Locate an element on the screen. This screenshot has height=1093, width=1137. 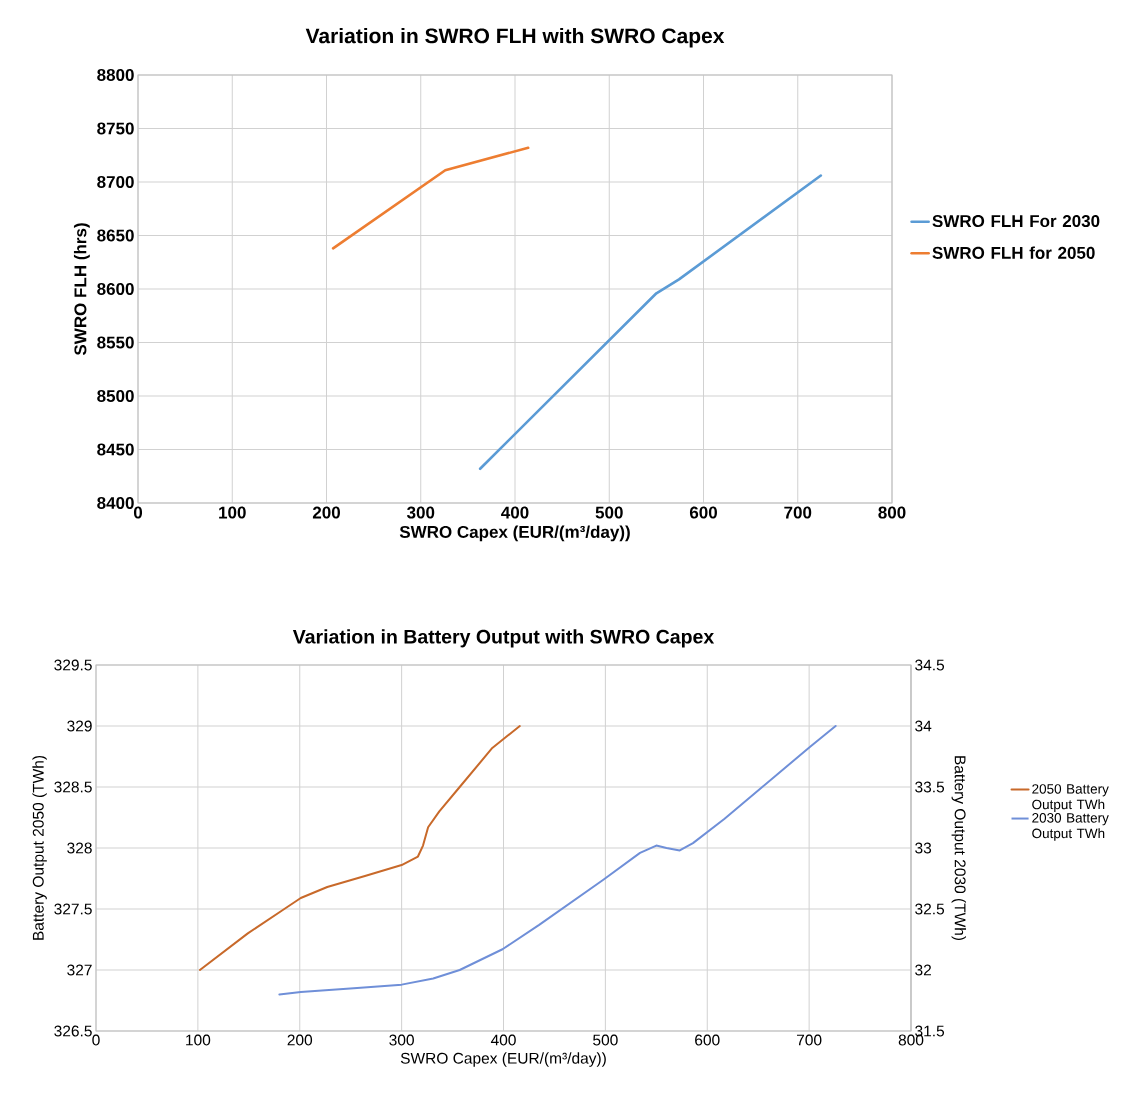
y-tick-label: 329 is located at coordinates (79, 726).